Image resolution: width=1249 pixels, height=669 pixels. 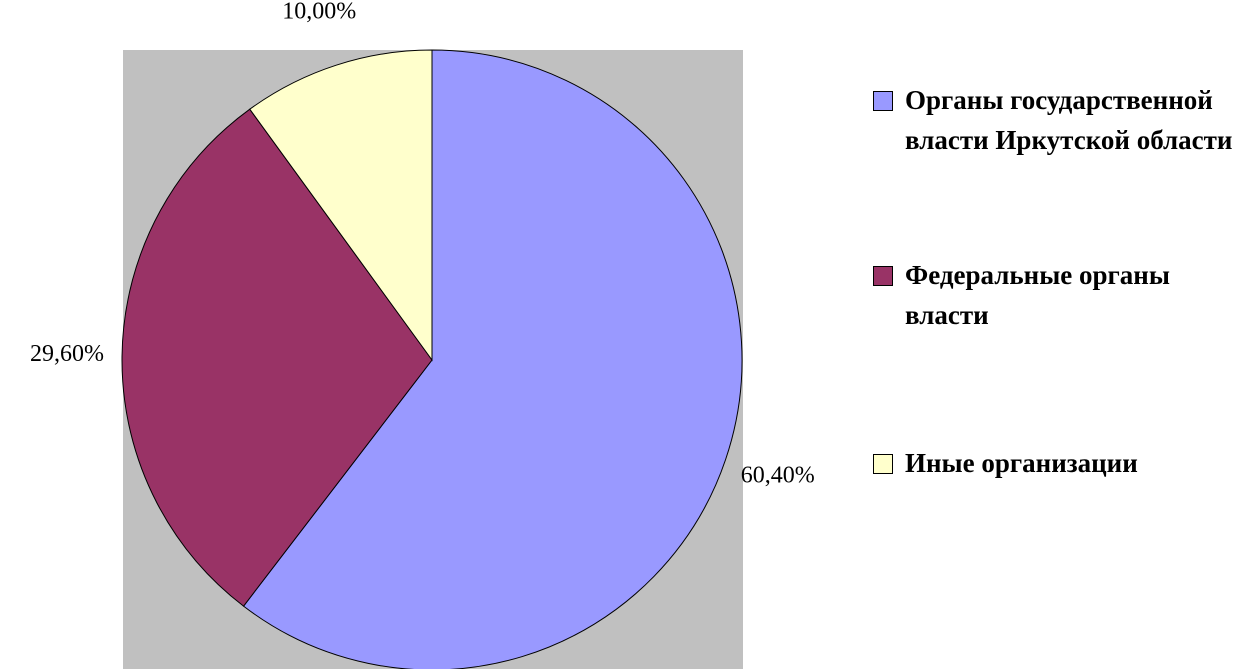 What do you see at coordinates (1037, 295) in the screenshot?
I see `legend-label: Федеральные органы власти` at bounding box center [1037, 295].